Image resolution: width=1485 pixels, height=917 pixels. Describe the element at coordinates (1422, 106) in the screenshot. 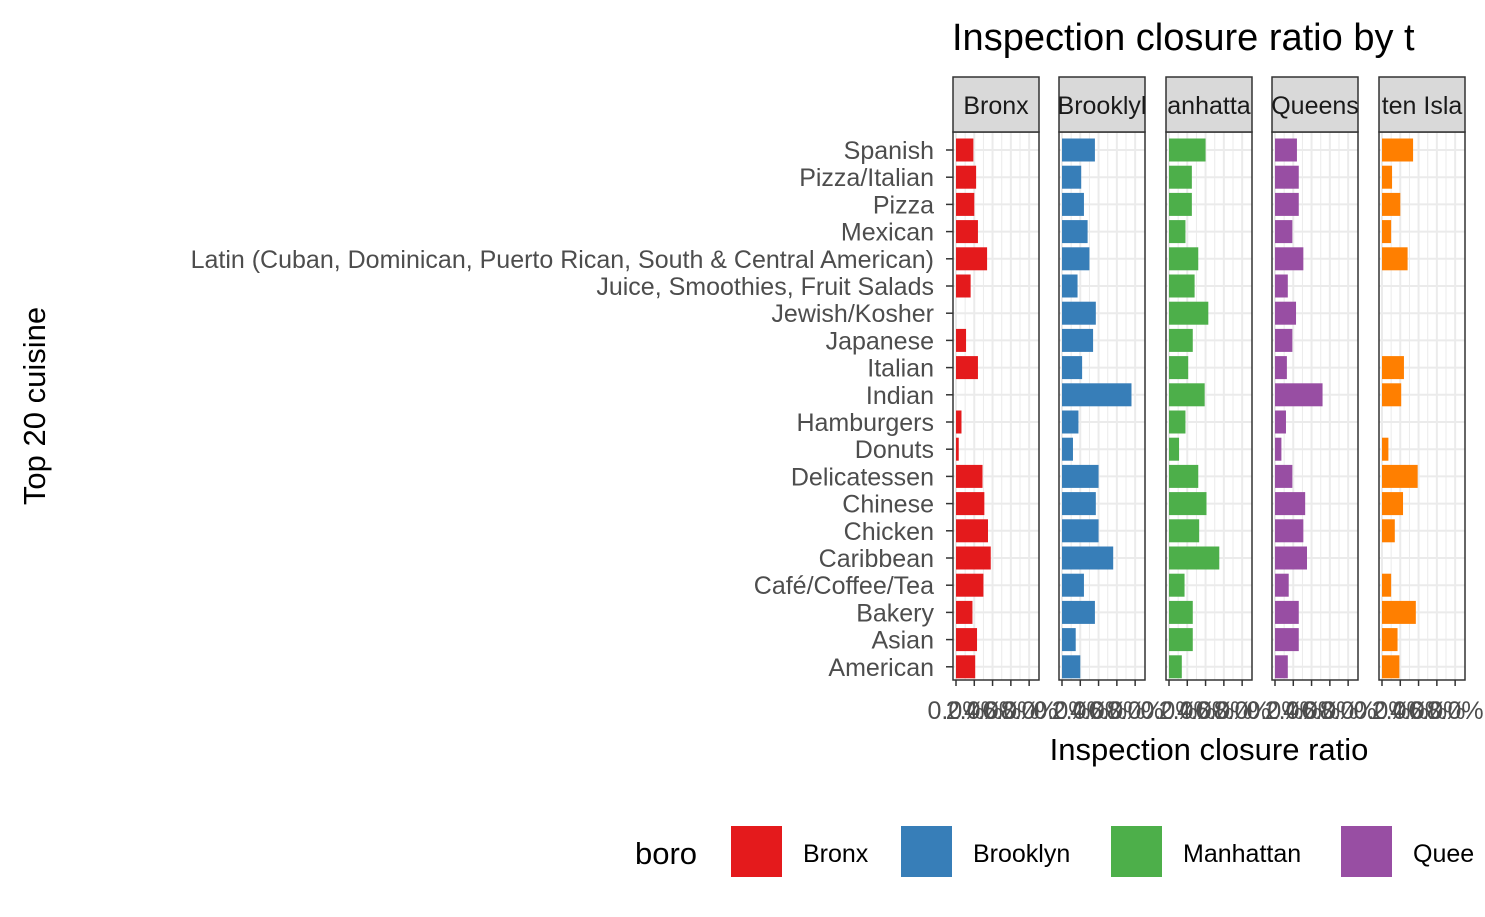

I see `facet-strip-label: ten Isla` at that location.